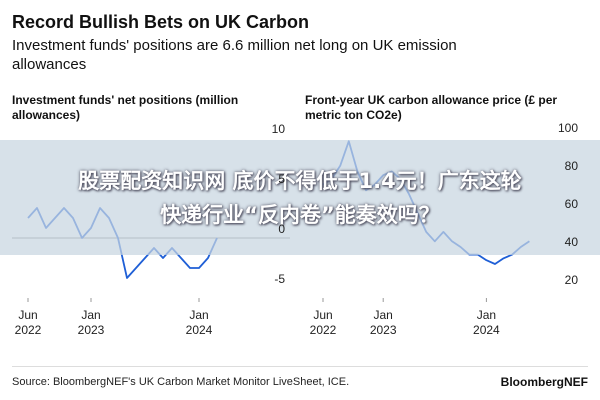  What do you see at coordinates (571, 166) in the screenshot?
I see `y-tick-label: 80` at bounding box center [571, 166].